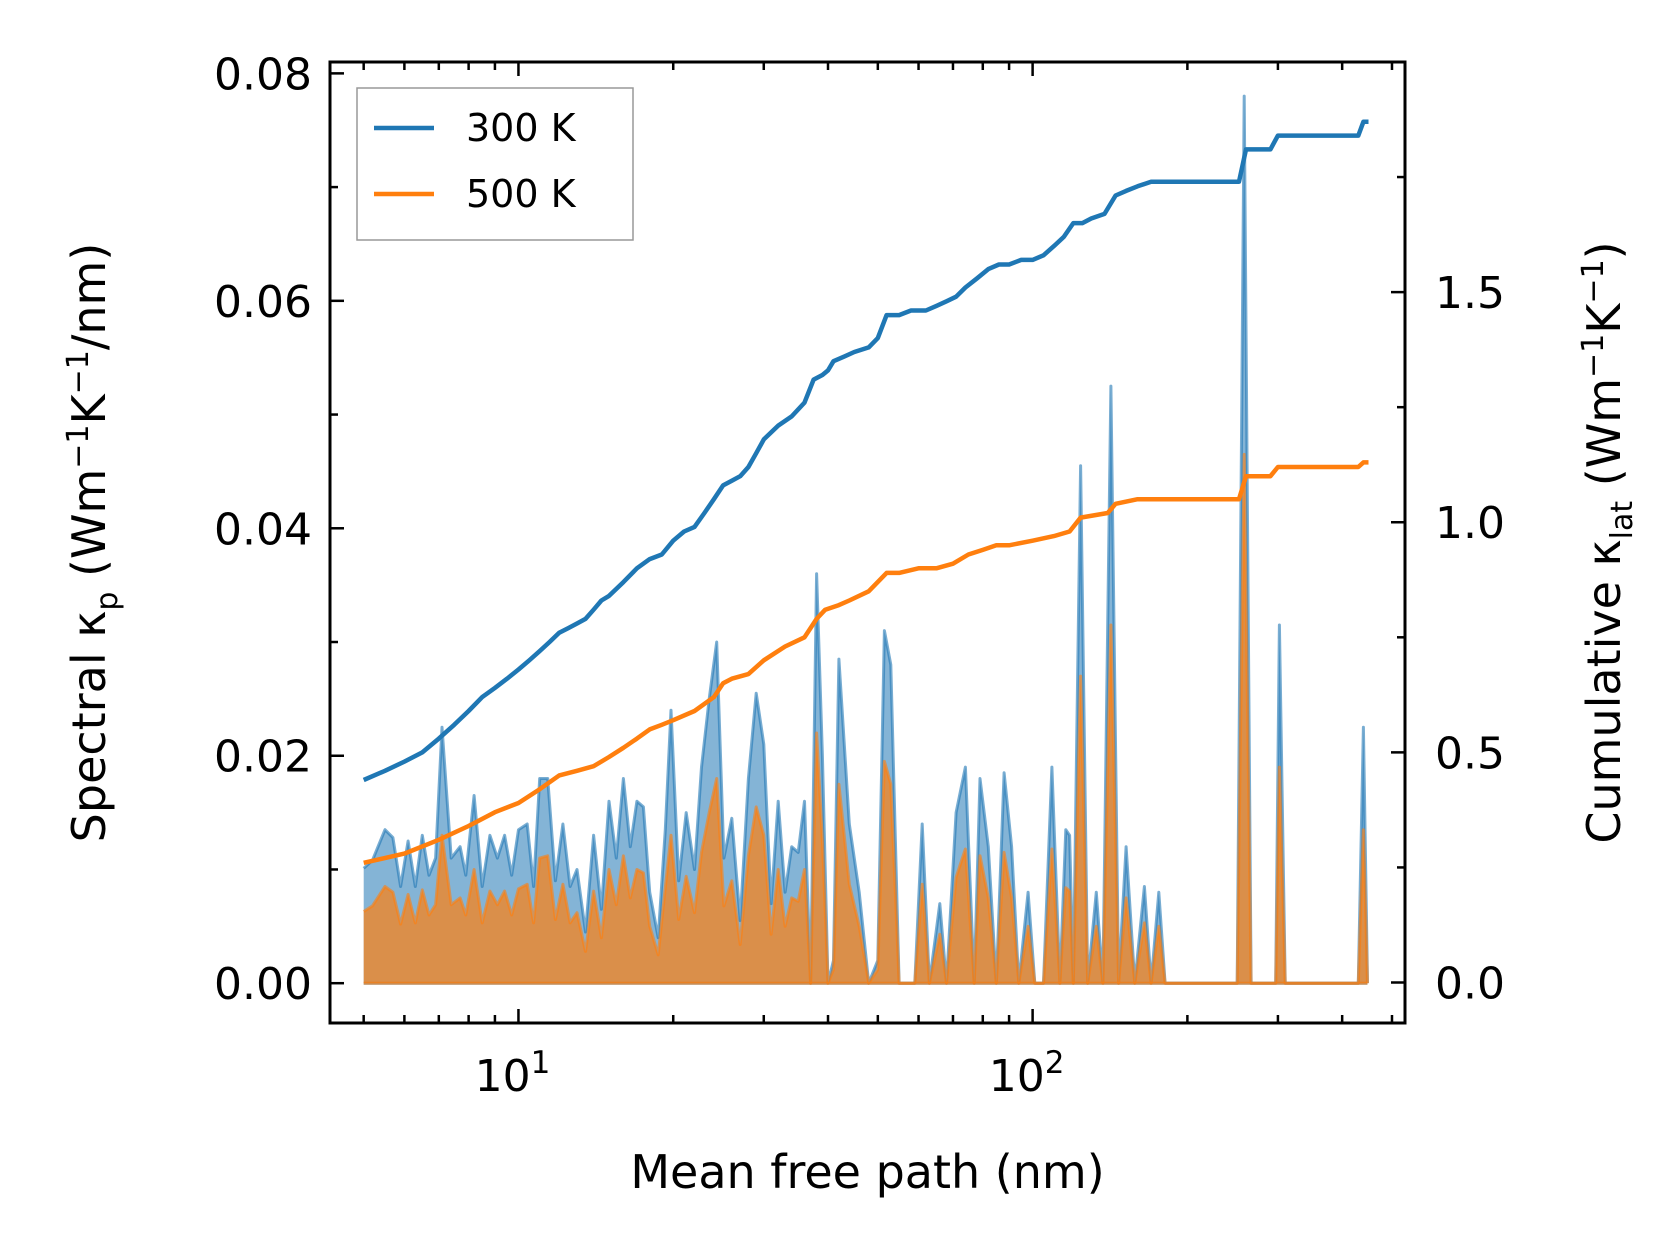  I want to click on legend-box, so click(495, 164).